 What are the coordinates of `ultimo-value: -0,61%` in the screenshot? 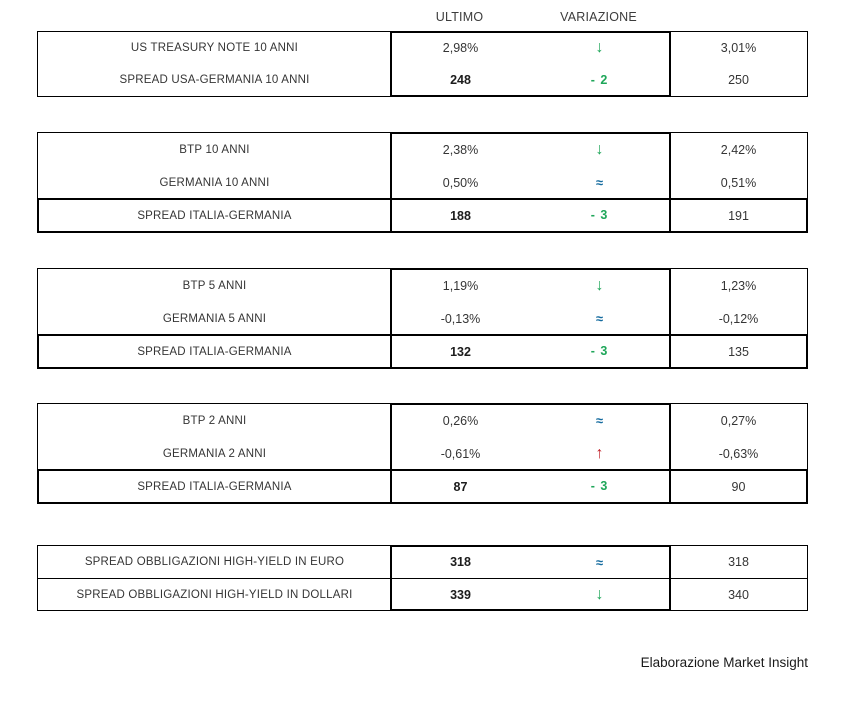 It's located at (460, 453).